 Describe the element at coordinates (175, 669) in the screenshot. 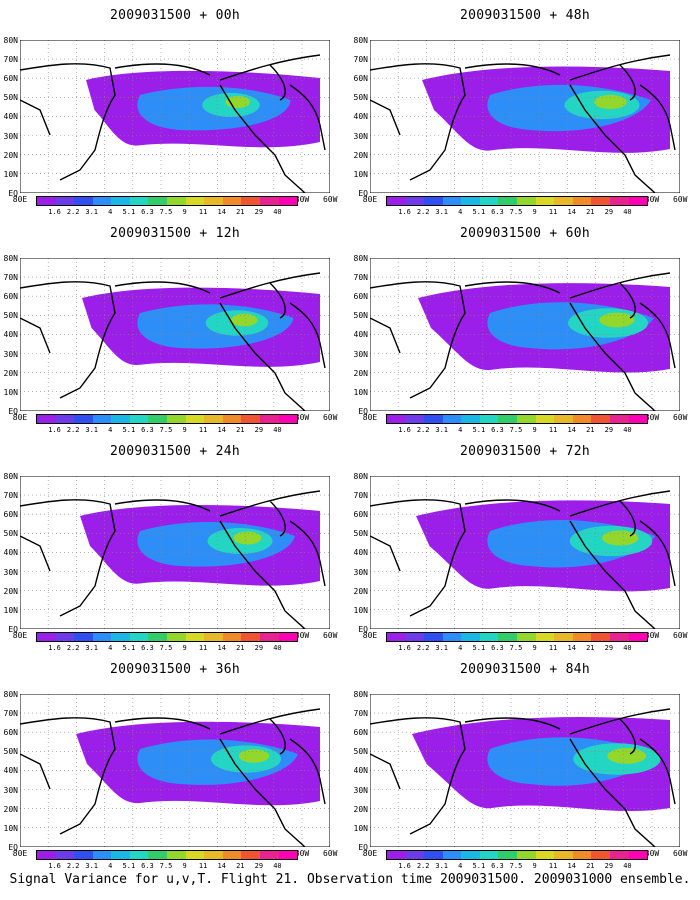

I see `panel-title: 2009031500 + 36h` at that location.